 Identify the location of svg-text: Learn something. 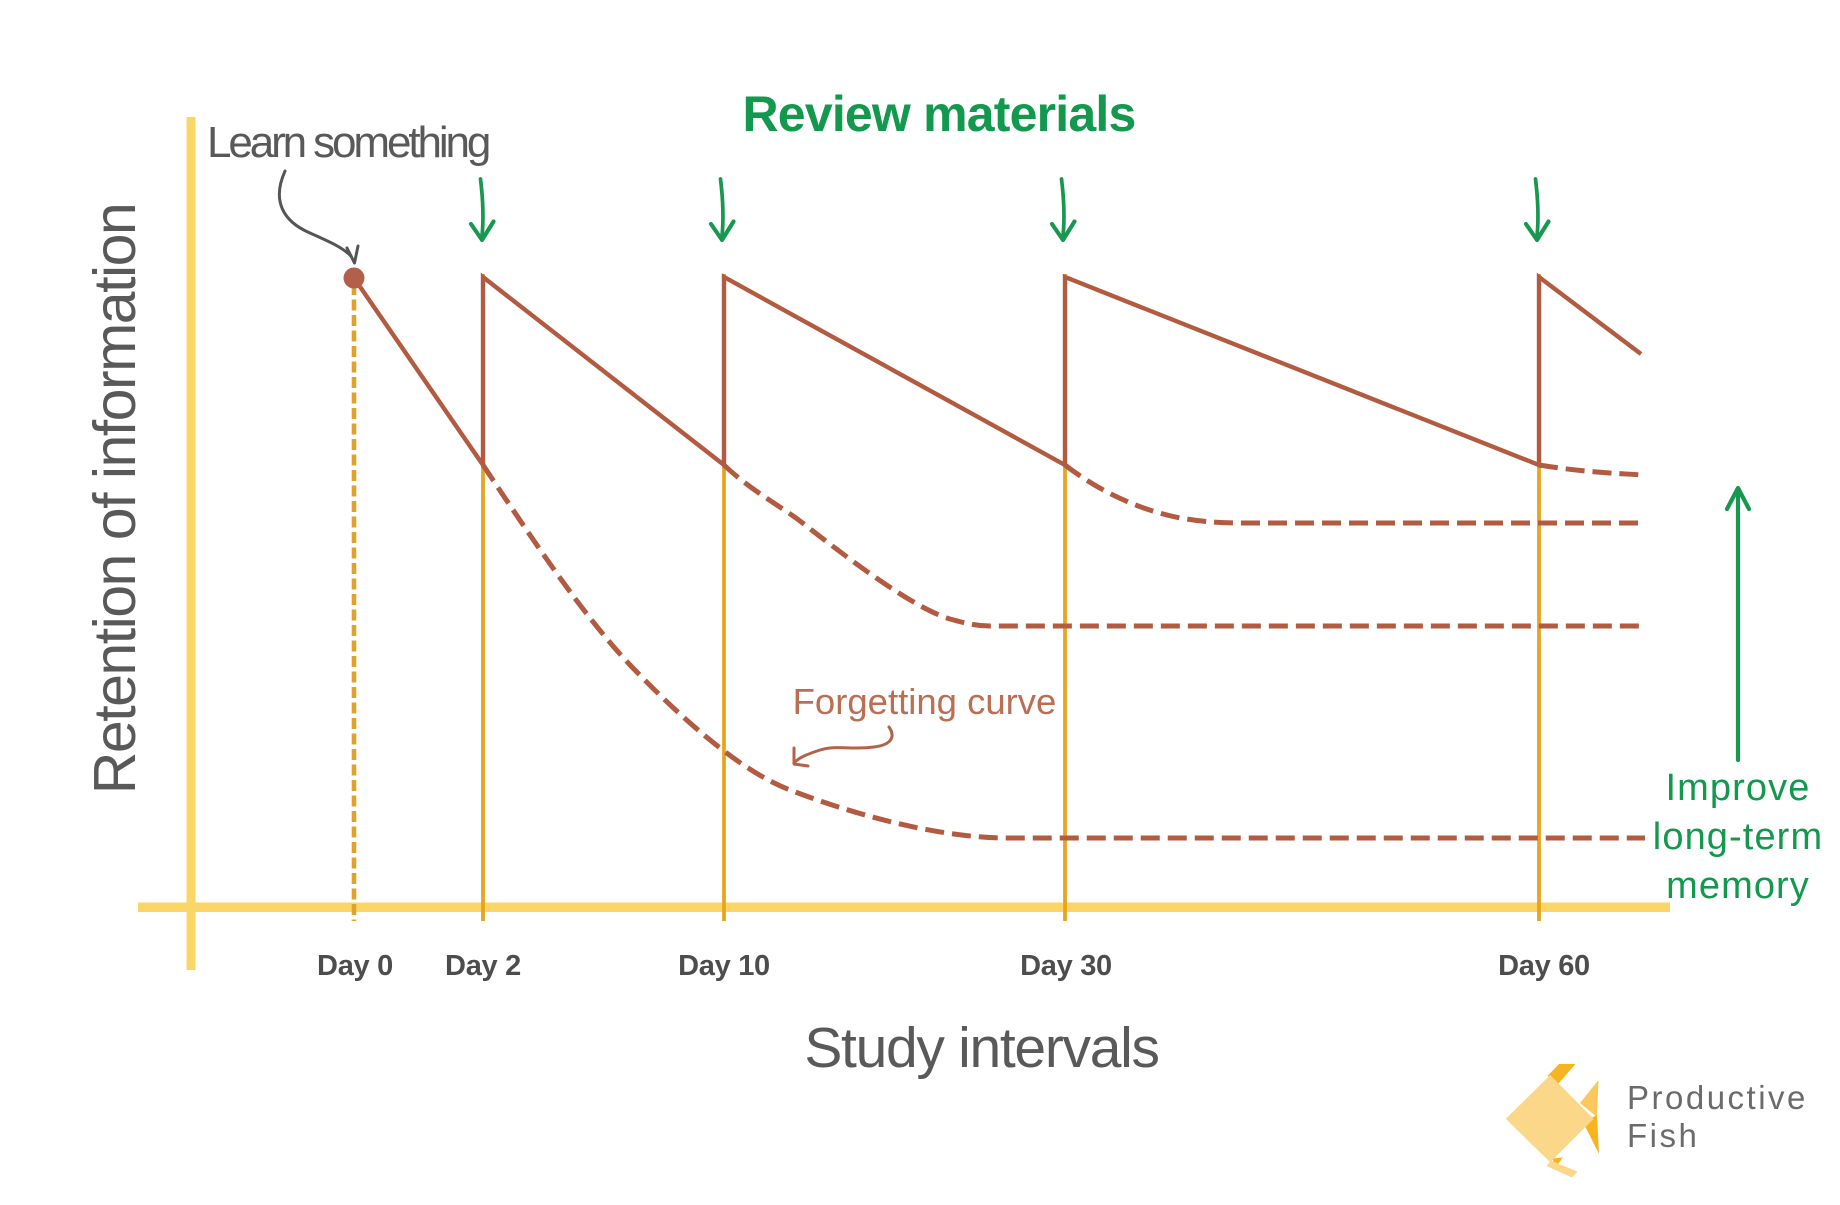
(348, 142).